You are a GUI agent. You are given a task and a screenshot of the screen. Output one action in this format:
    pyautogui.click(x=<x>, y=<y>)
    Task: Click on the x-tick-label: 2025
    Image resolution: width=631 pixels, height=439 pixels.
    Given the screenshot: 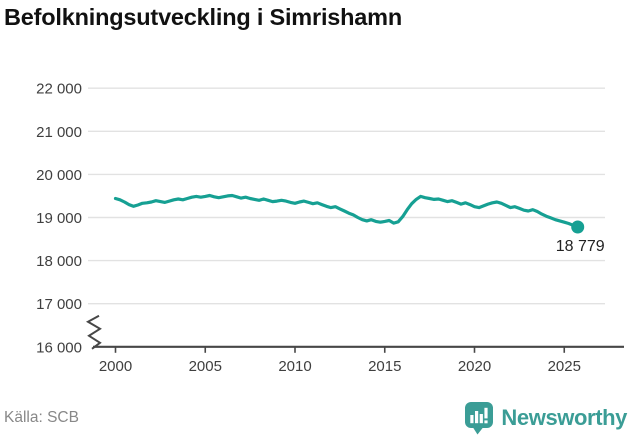 What is the action you would take?
    pyautogui.click(x=564, y=366)
    